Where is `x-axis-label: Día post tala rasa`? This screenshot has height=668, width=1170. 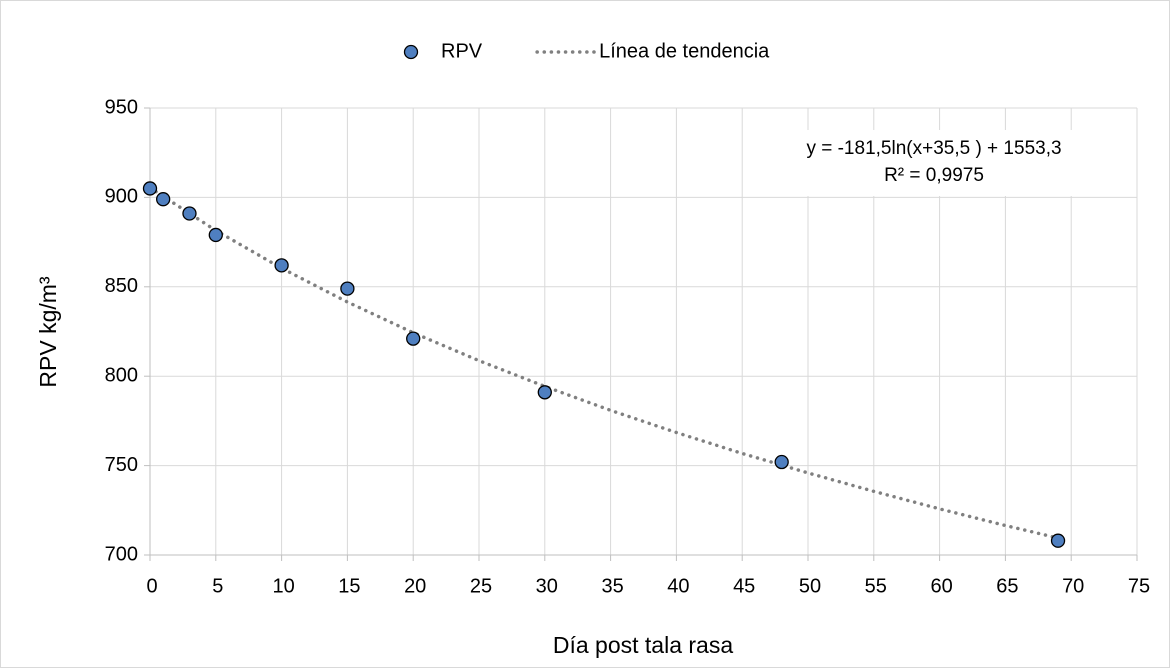 x-axis-label: Día post tala rasa is located at coordinates (643, 645).